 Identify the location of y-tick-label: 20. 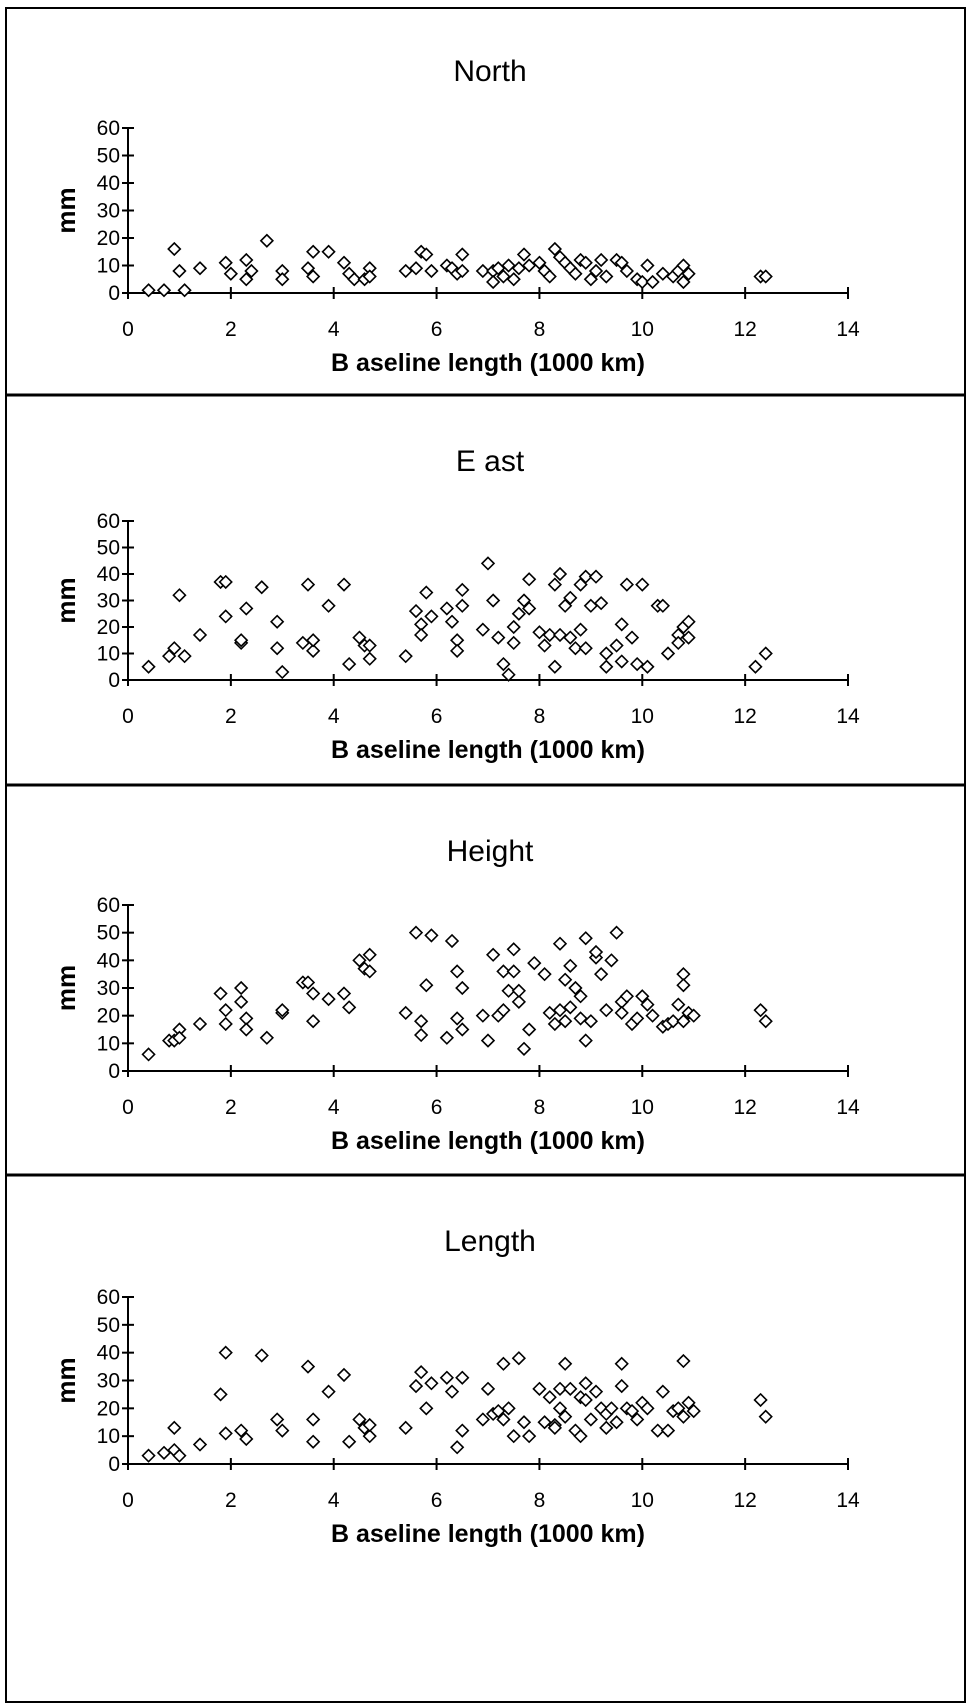
(108, 627).